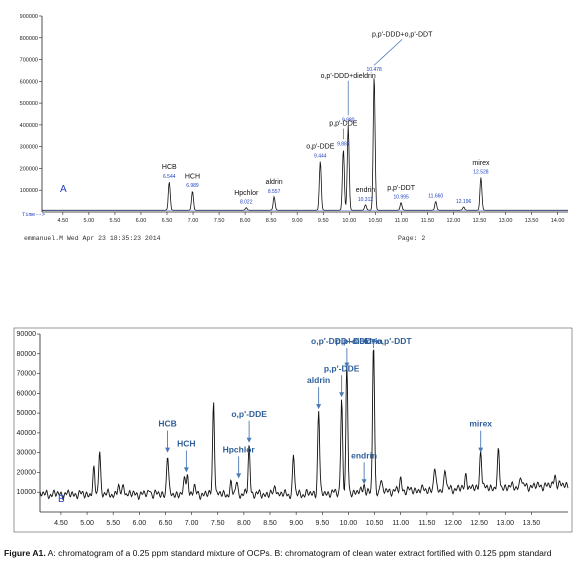  I want to click on y-tick-label: 50000, so click(27, 413).